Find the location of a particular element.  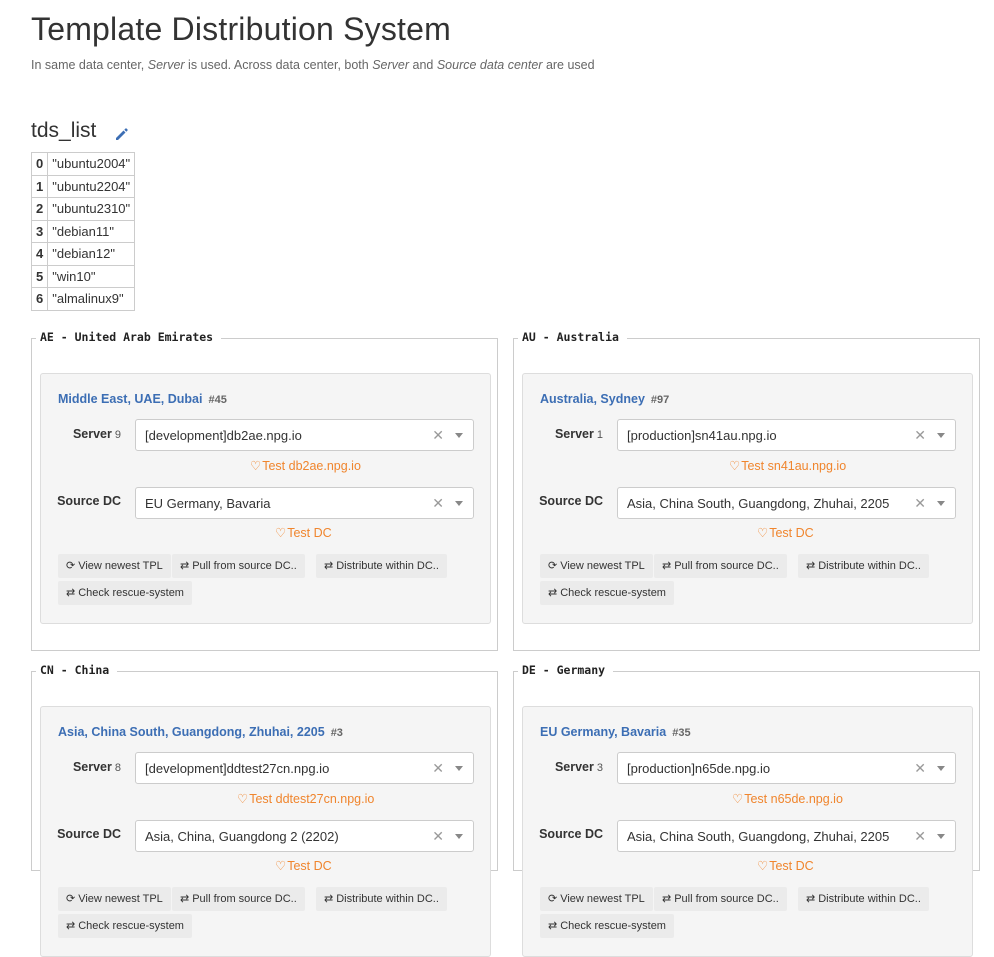

server-select-value: [production]n65de.npg.io is located at coordinates (699, 768).